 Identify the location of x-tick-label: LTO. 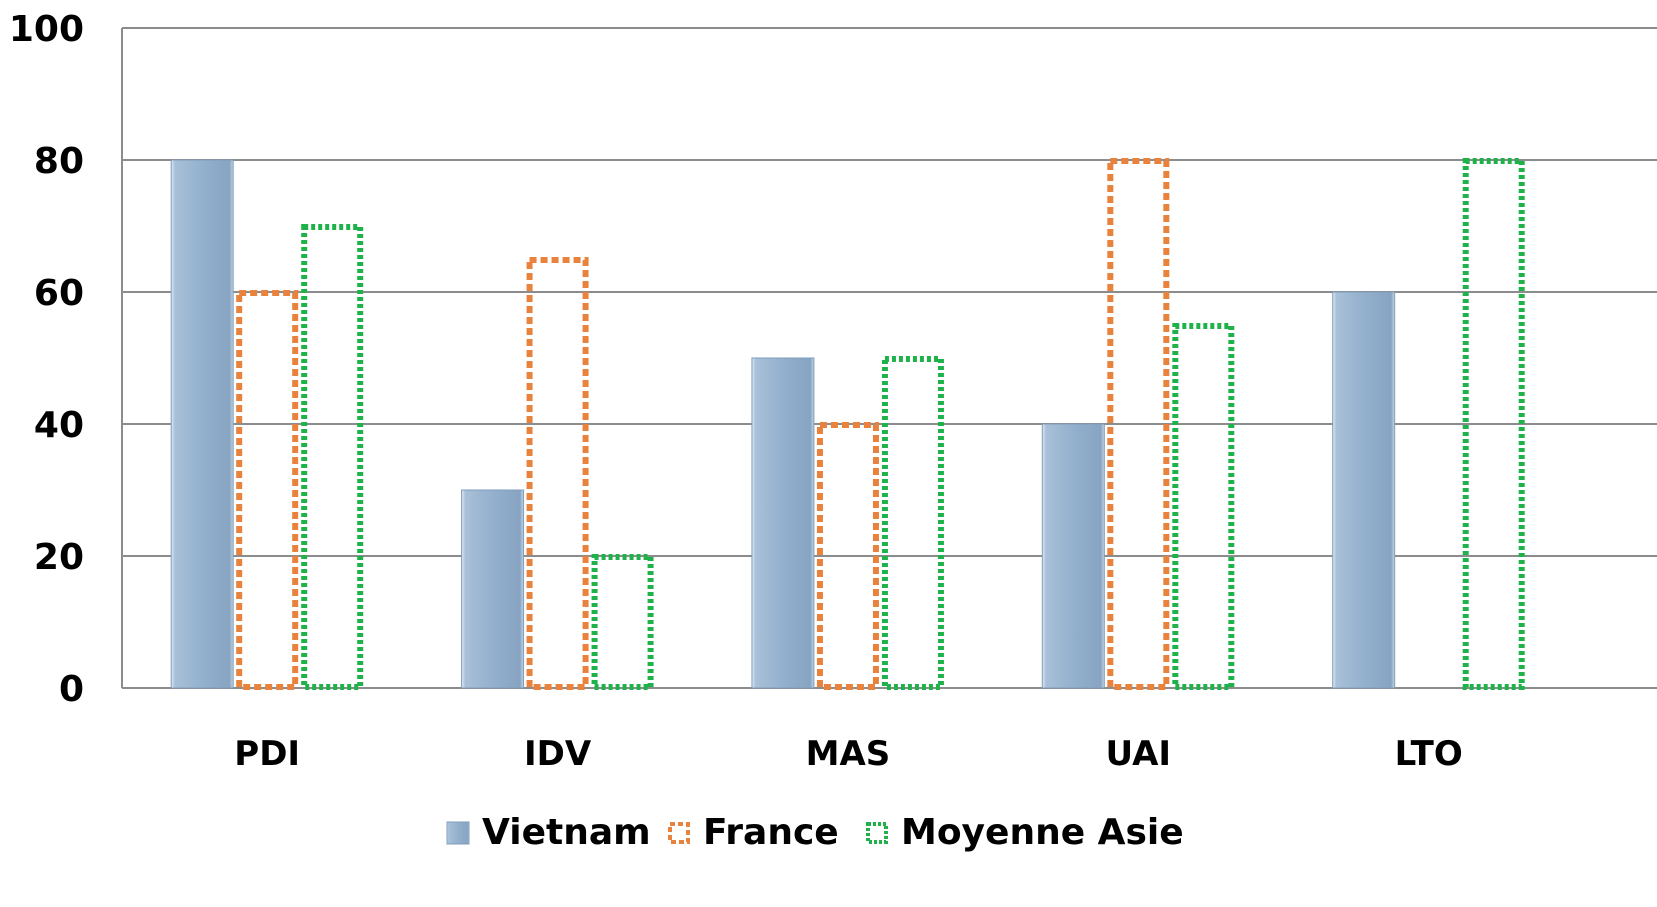
(1429, 754).